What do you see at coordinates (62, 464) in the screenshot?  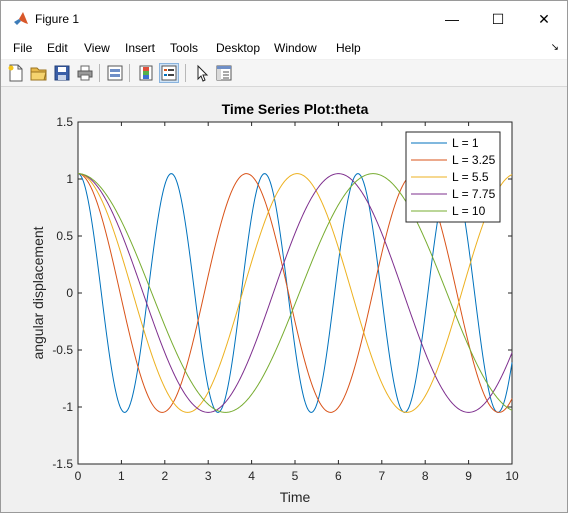 I see `y-tick-label: -1.5` at bounding box center [62, 464].